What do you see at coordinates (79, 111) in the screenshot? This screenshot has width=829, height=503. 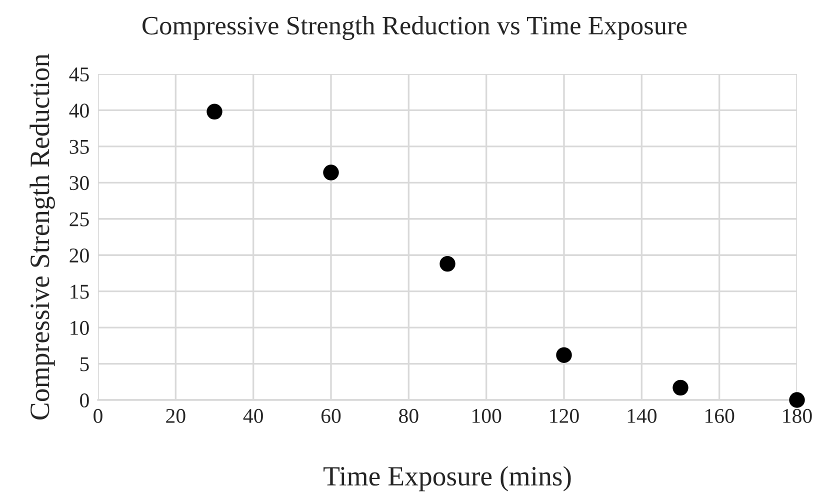 I see `y-tick-label: 40` at bounding box center [79, 111].